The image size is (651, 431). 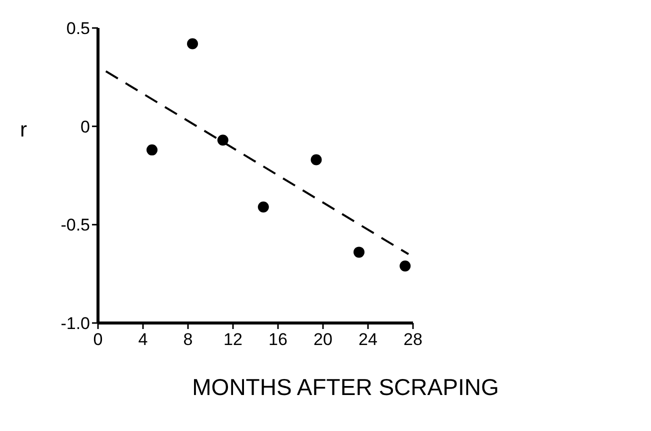 I want to click on x-axis-title: MONTHS AFTER SCRAPING, so click(x=345, y=387).